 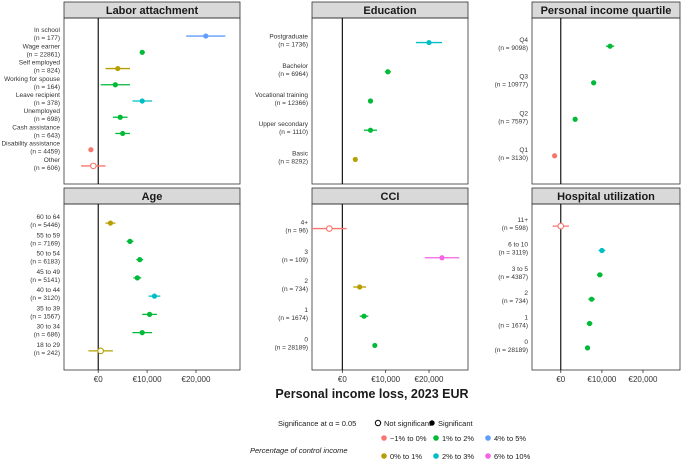 What do you see at coordinates (513, 121) in the screenshot?
I see `y-tick-count: (n = 7597)` at bounding box center [513, 121].